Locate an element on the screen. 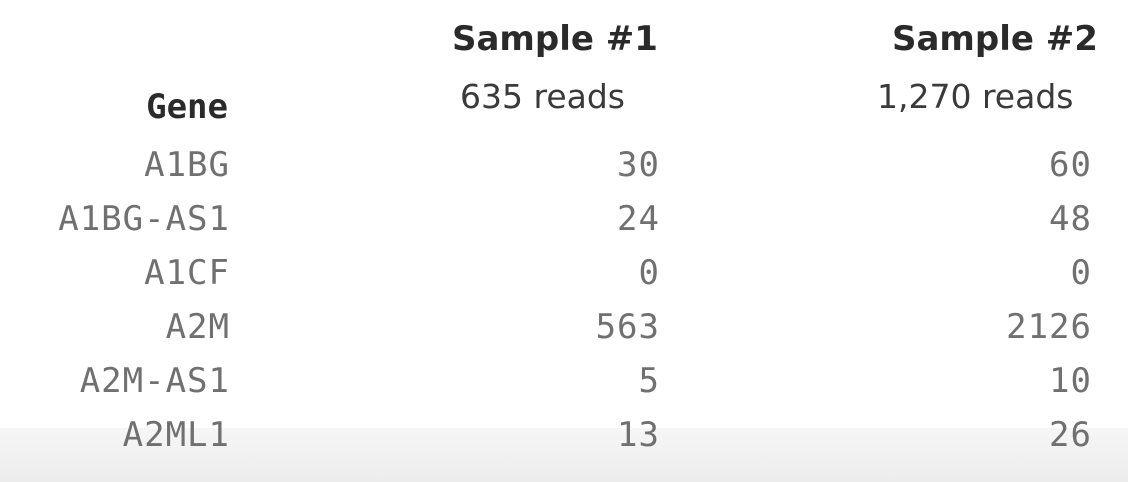 The width and height of the screenshot is (1128, 482). sample1-cell: 563 is located at coordinates (628, 327).